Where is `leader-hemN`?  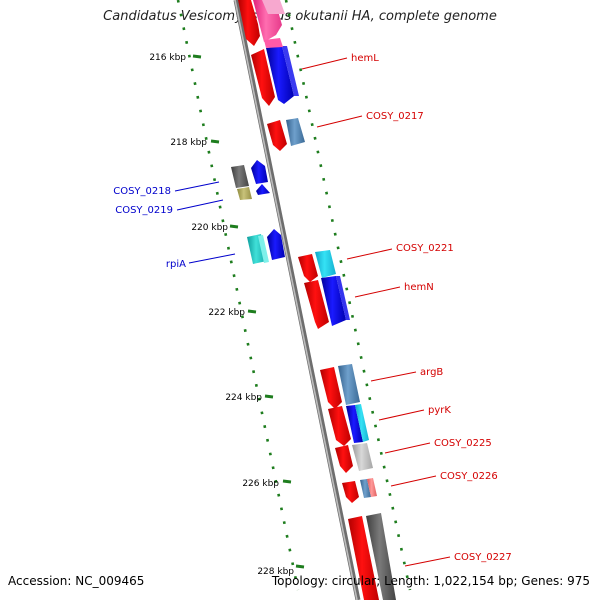
leader-hemN is located at coordinates (377, 292).